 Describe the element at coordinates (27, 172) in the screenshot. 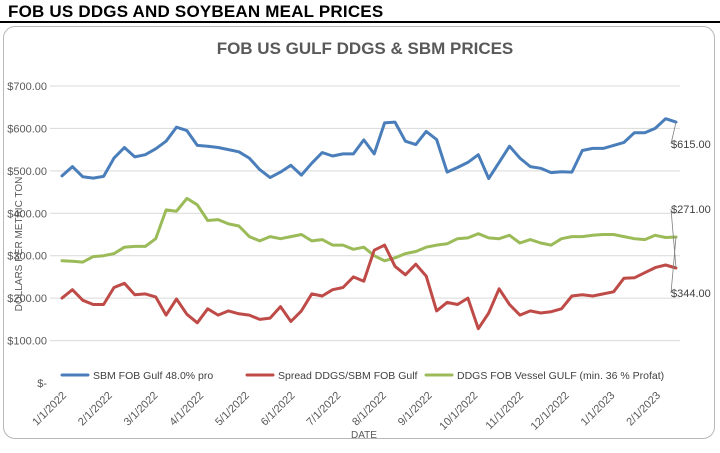

I see `y-tick-label: $500.00` at that location.